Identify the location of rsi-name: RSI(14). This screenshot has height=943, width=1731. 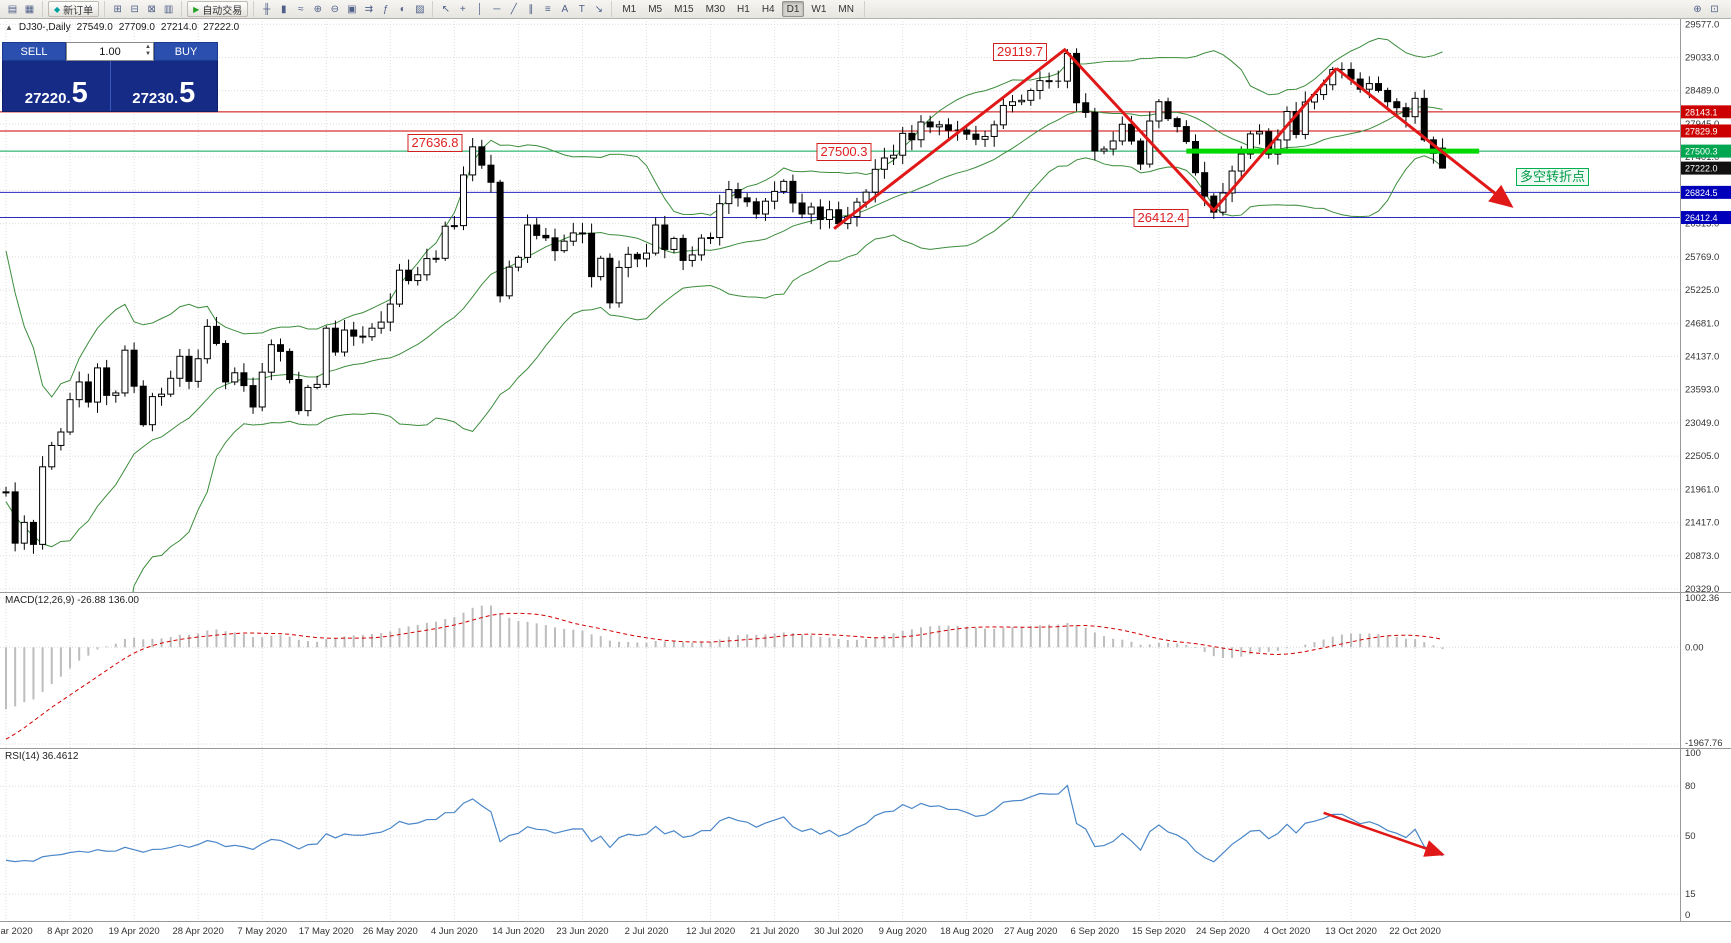
(22, 756).